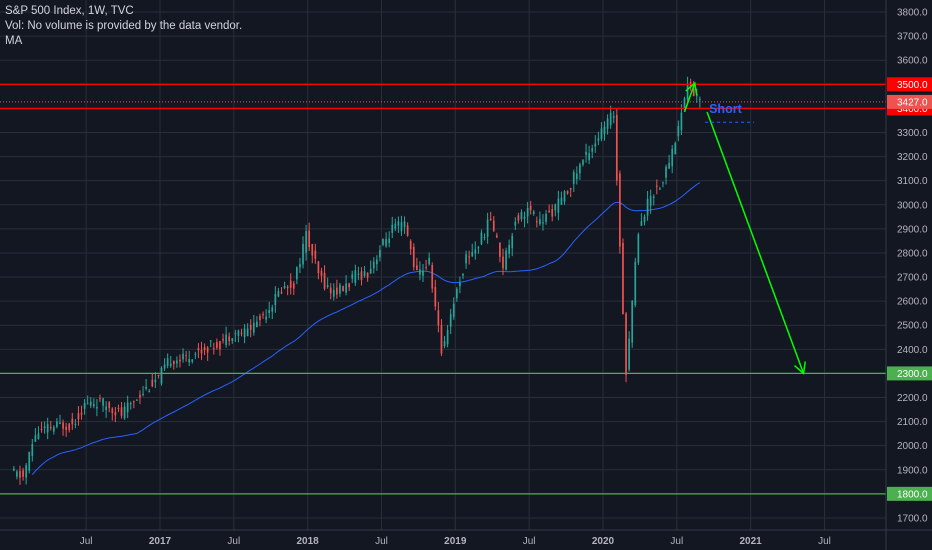  I want to click on ma-indicator-label: MA, so click(14, 41).